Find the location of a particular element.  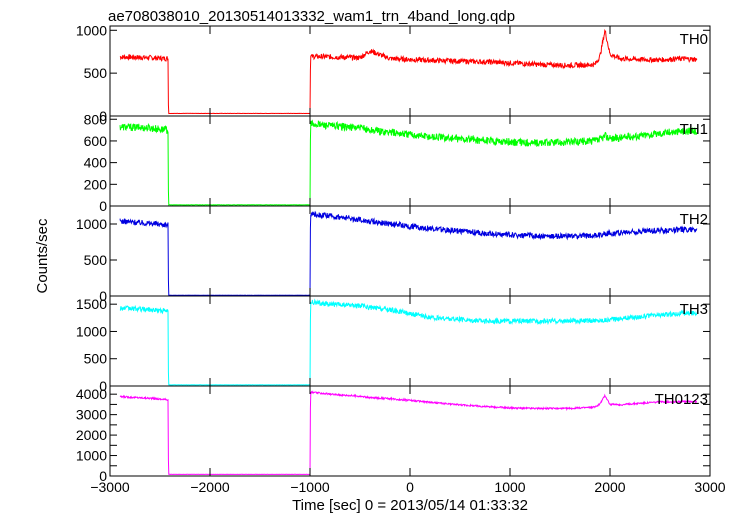

y-tick-label-th3-1000: 1000 is located at coordinates (91, 331).